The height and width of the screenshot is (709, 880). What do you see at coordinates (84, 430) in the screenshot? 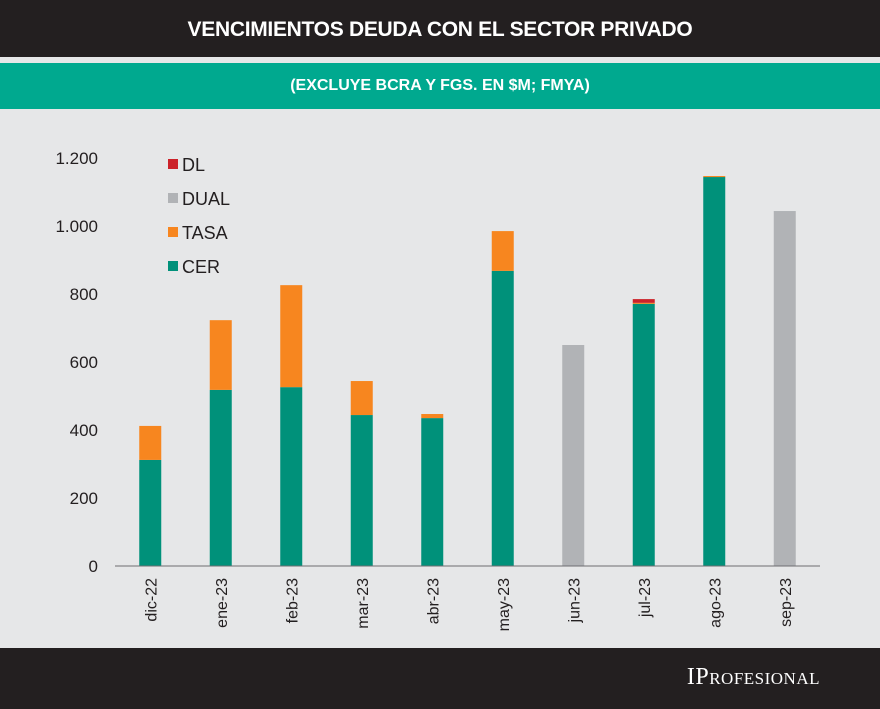
I see `y-tick-label: 400` at bounding box center [84, 430].